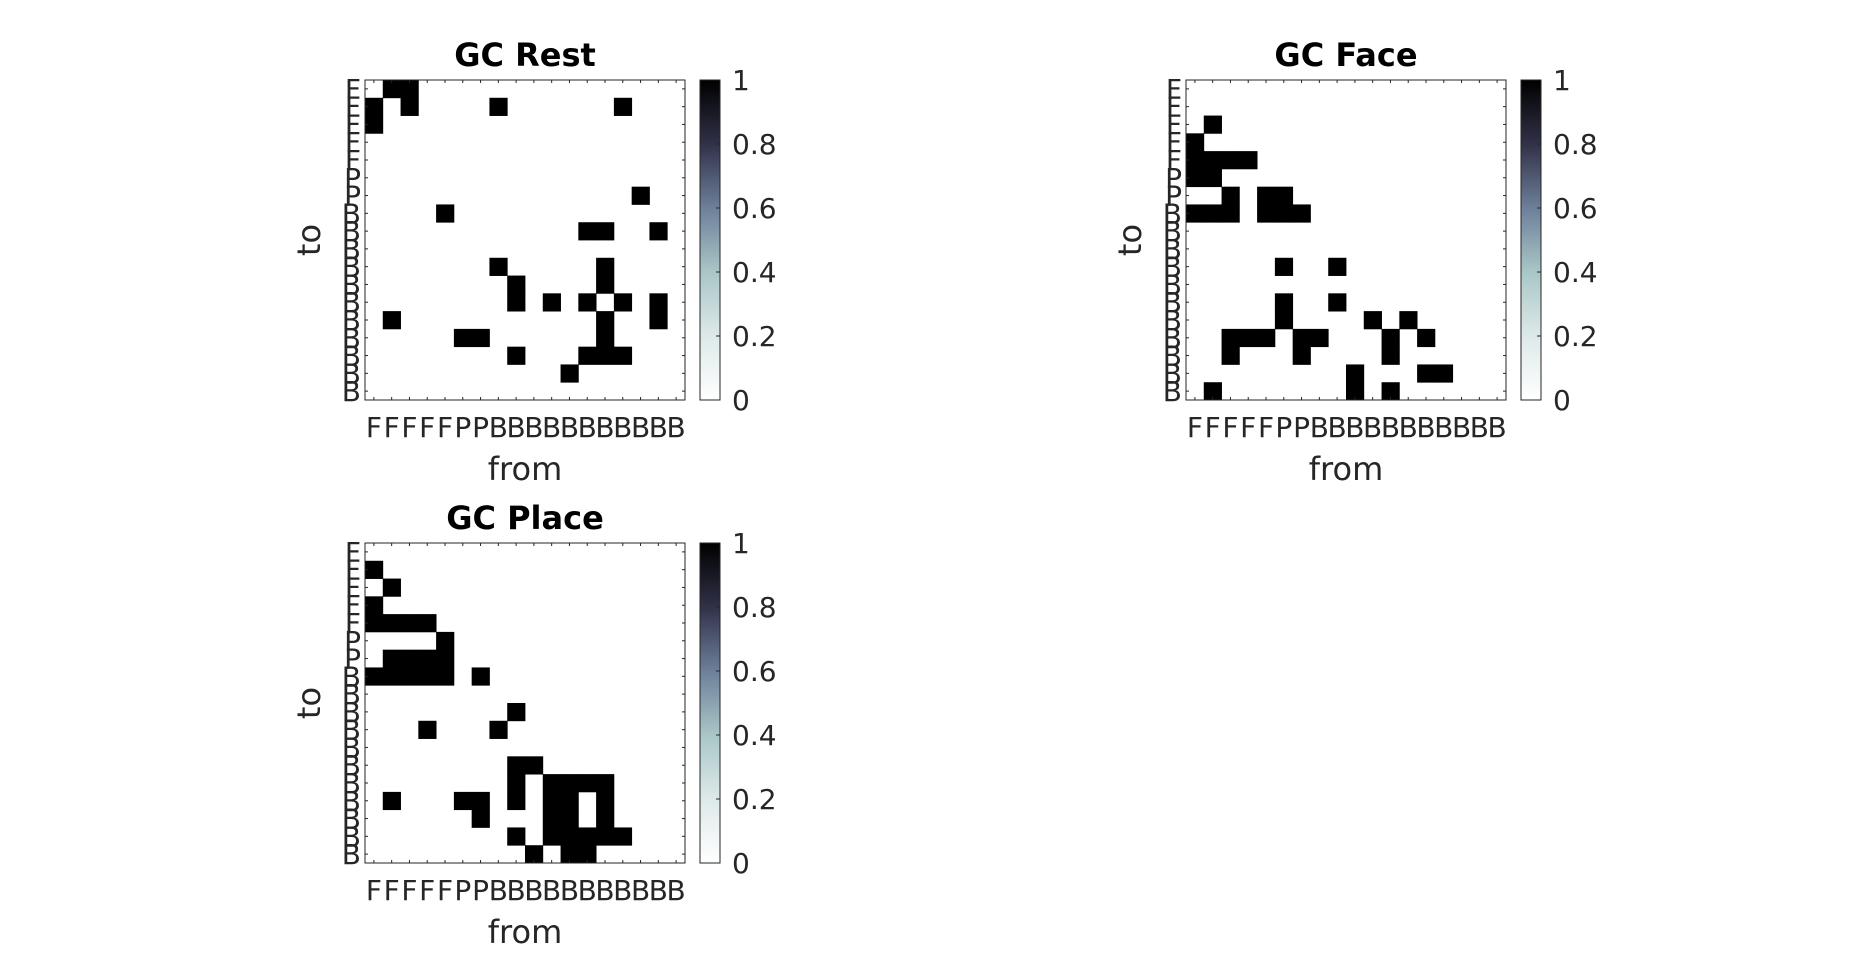  I want to click on cell-group, so click(516, 231).